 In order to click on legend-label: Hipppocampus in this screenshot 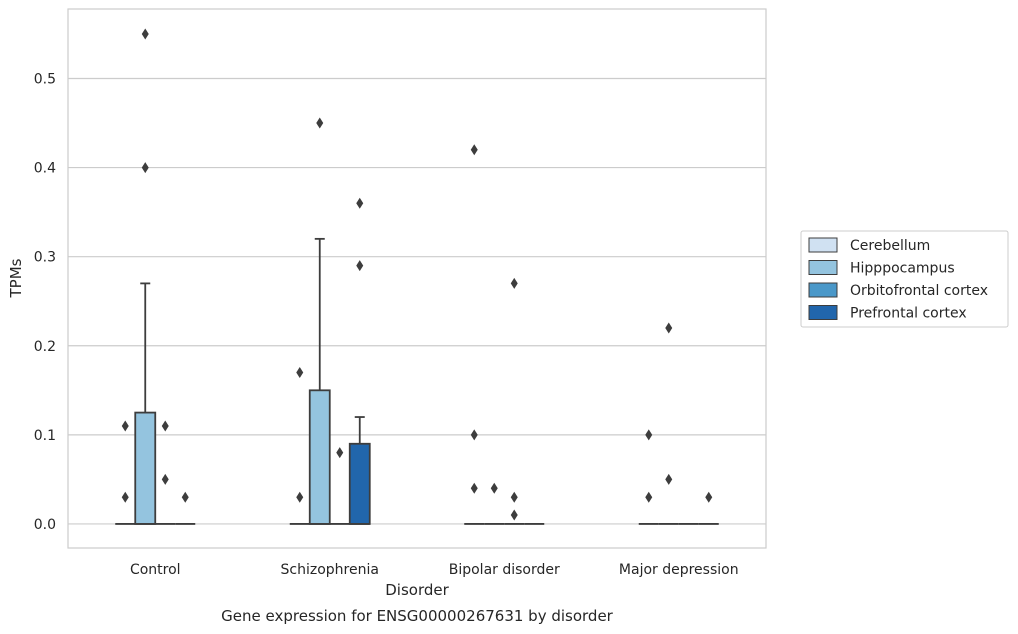, I will do `click(902, 269)`.